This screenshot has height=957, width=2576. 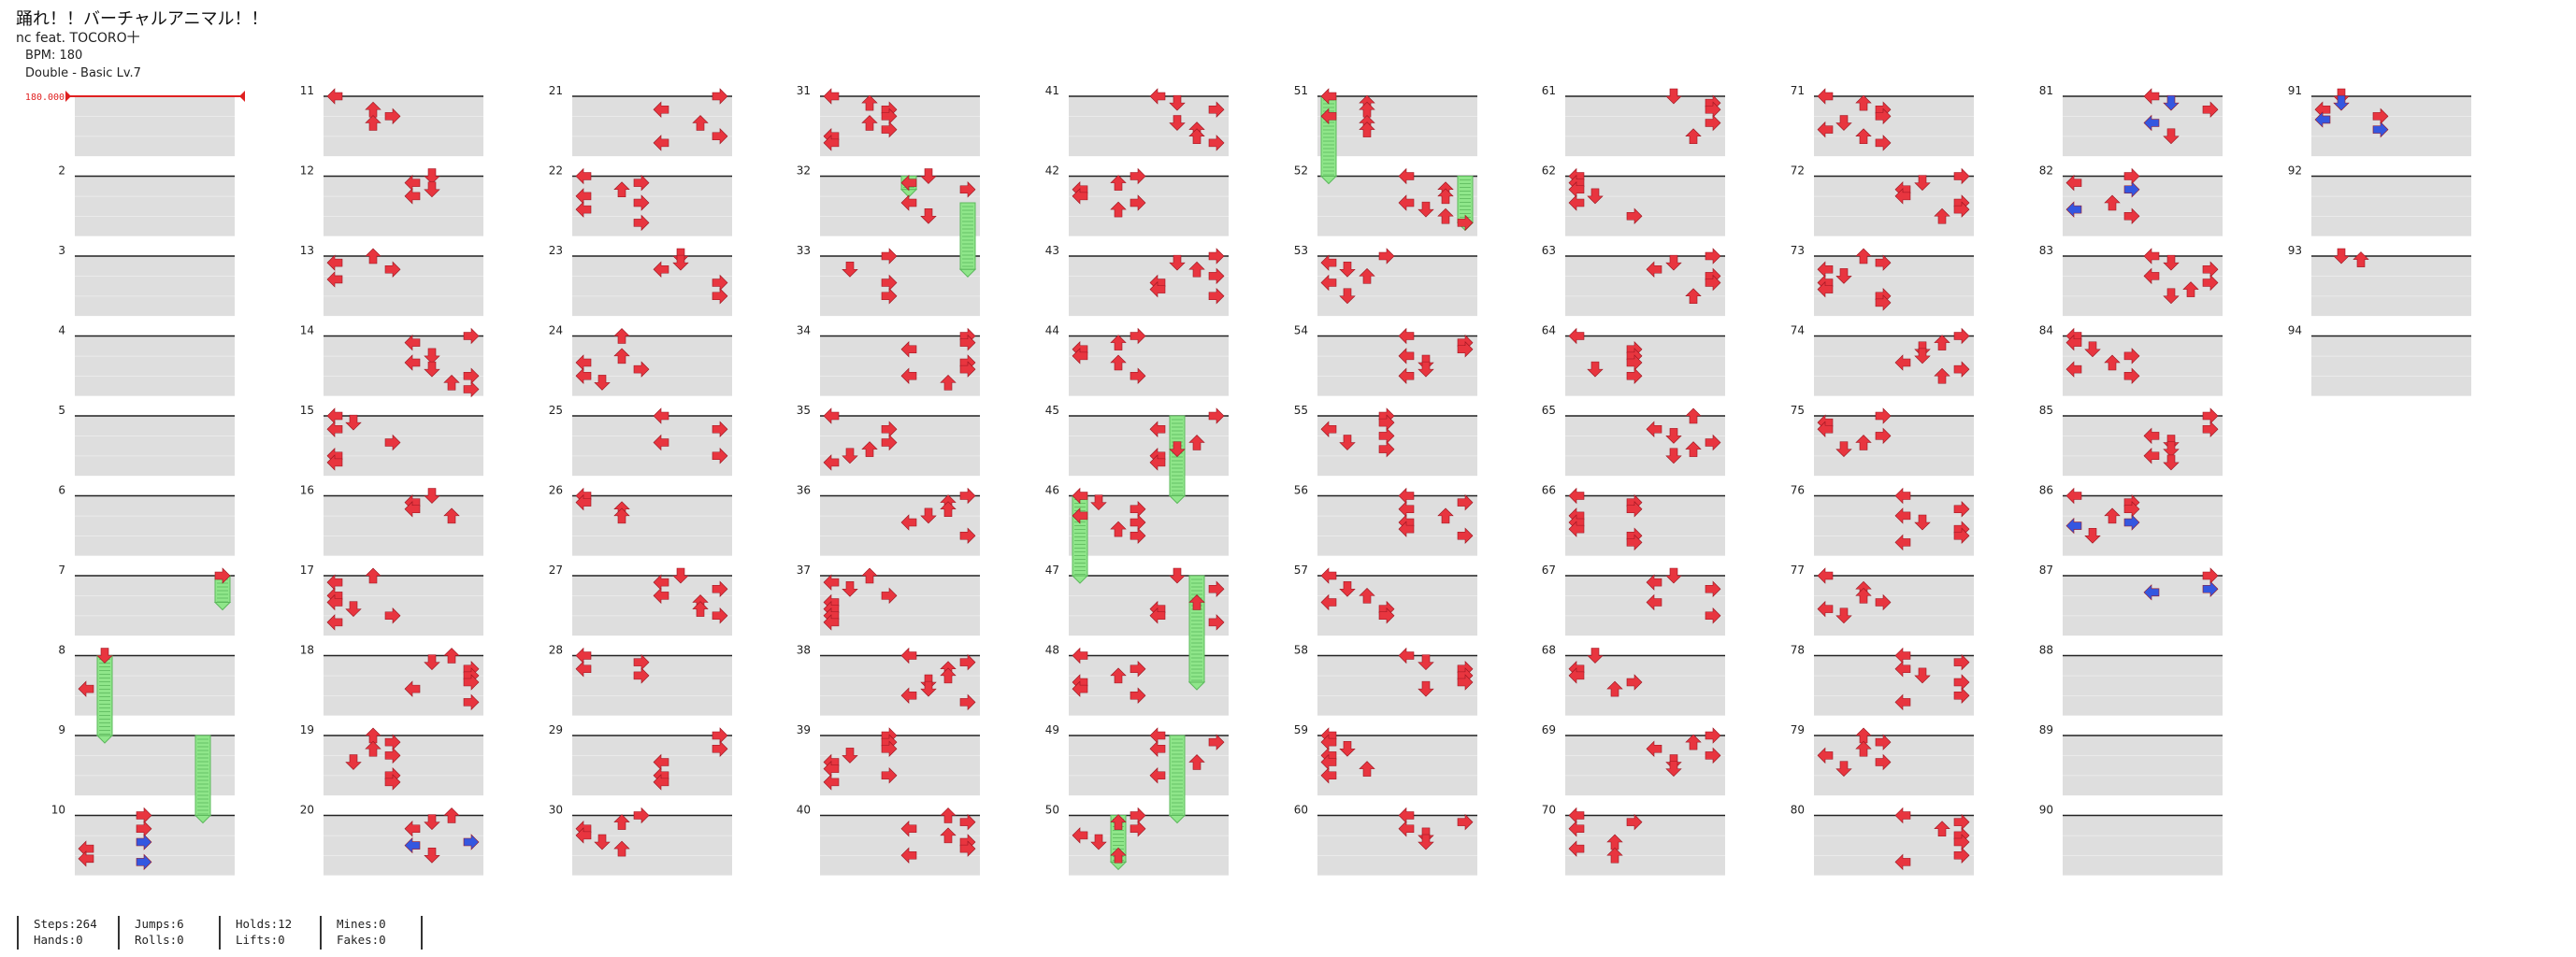 I want to click on hold-tail, so click(x=1177, y=500).